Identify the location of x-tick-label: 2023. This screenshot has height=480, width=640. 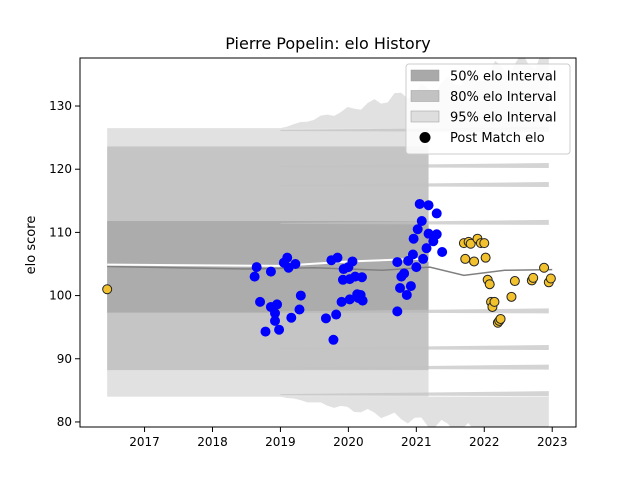
(552, 442).